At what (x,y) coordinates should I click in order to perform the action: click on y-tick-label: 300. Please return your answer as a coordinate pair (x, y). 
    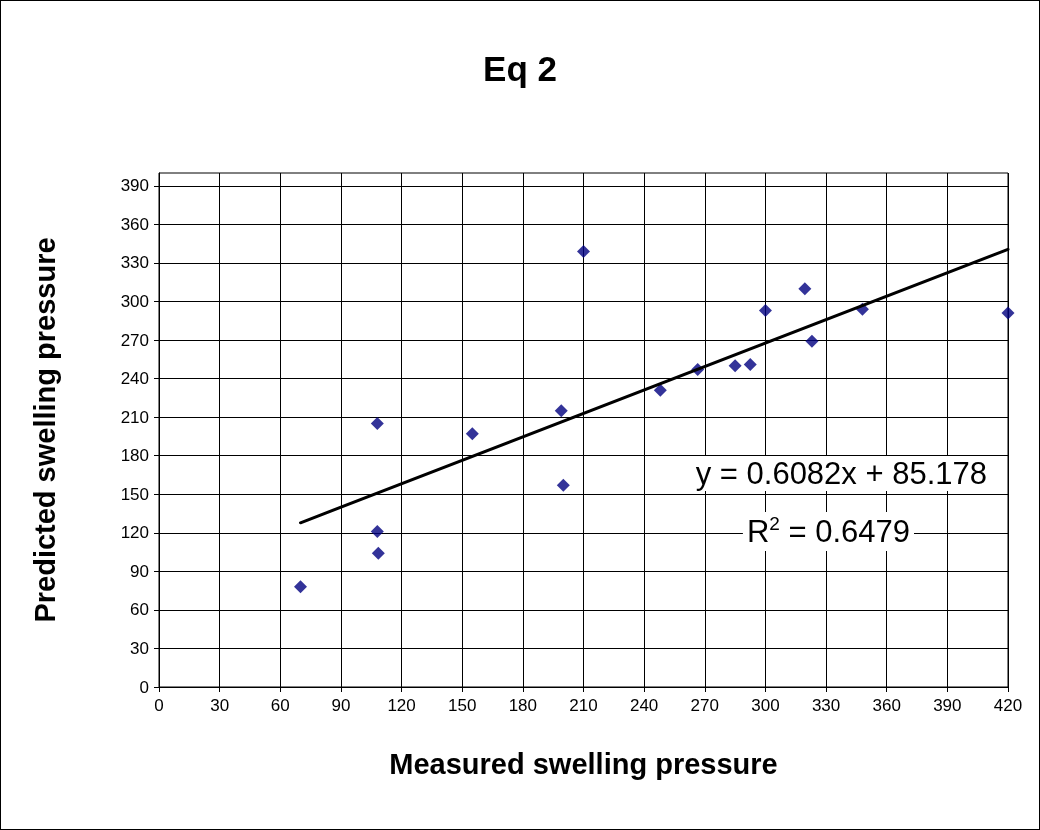
    Looking at the image, I should click on (134, 301).